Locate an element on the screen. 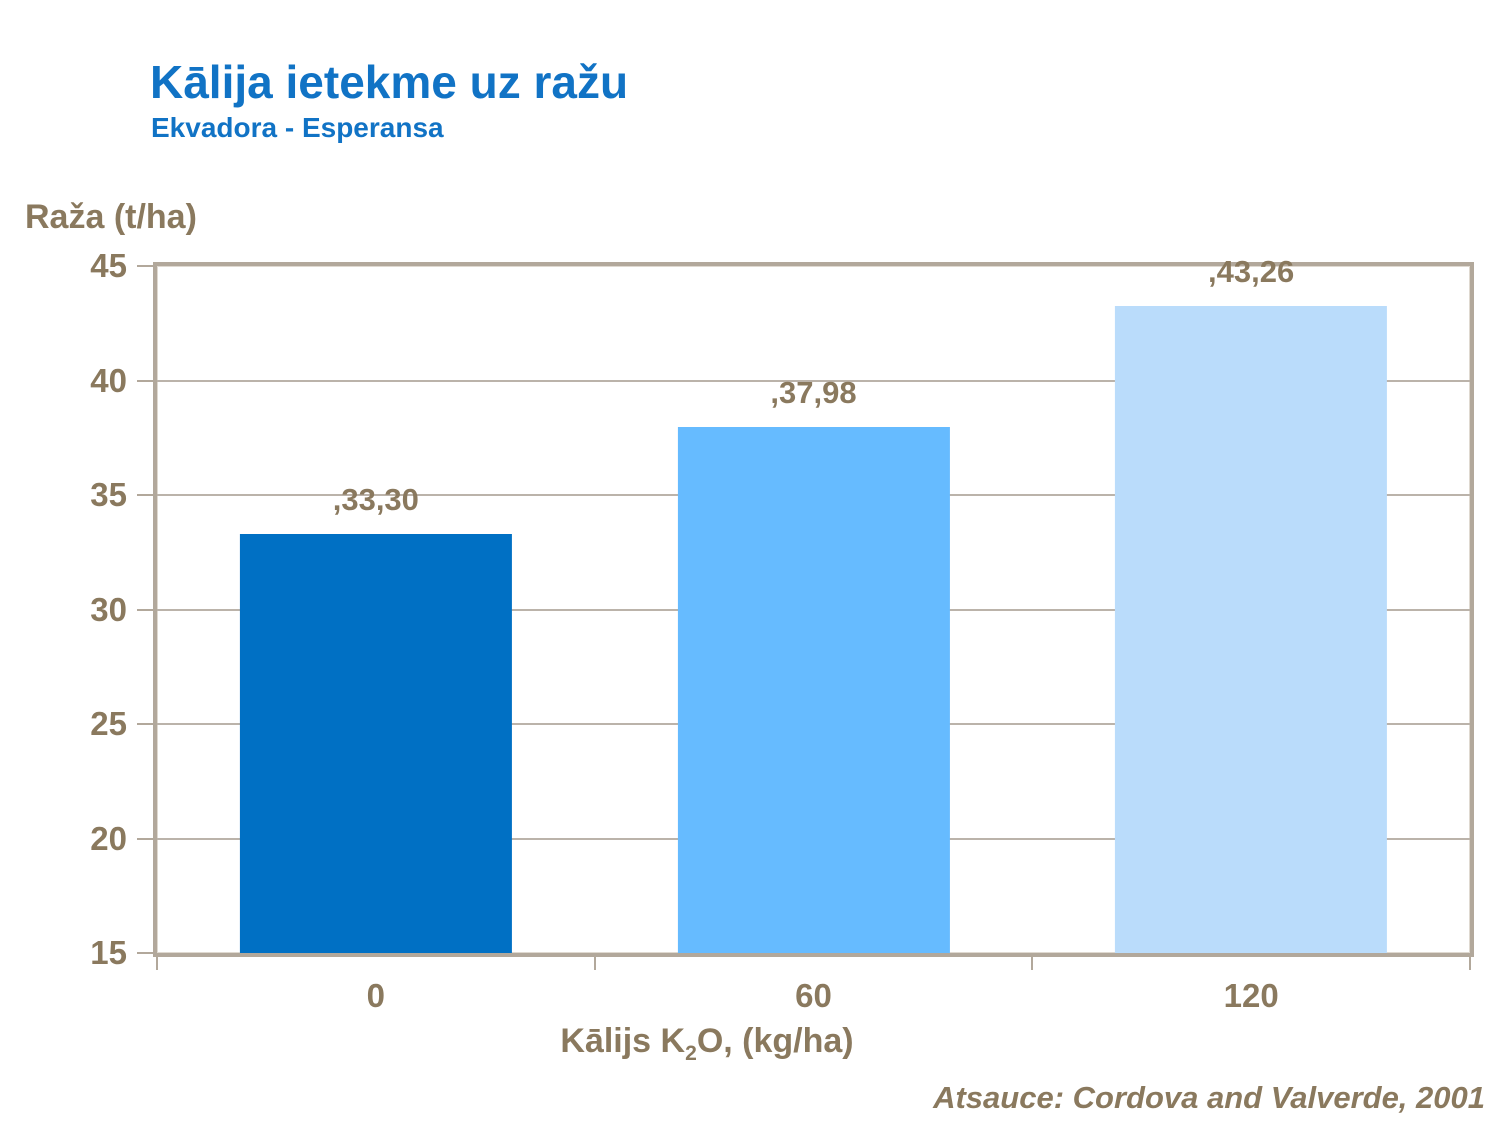 This screenshot has width=1501, height=1125. bar-value-label: ,37,98 is located at coordinates (813, 392).